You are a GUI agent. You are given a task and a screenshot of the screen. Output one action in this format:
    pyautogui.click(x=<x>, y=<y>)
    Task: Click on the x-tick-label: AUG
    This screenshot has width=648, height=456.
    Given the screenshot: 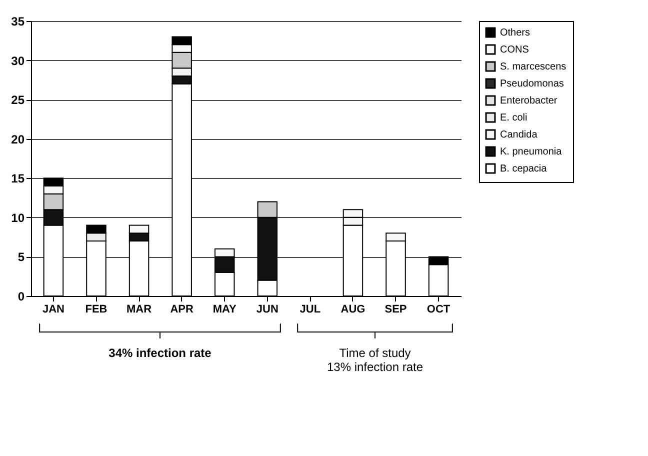 What is the action you would take?
    pyautogui.click(x=353, y=310)
    